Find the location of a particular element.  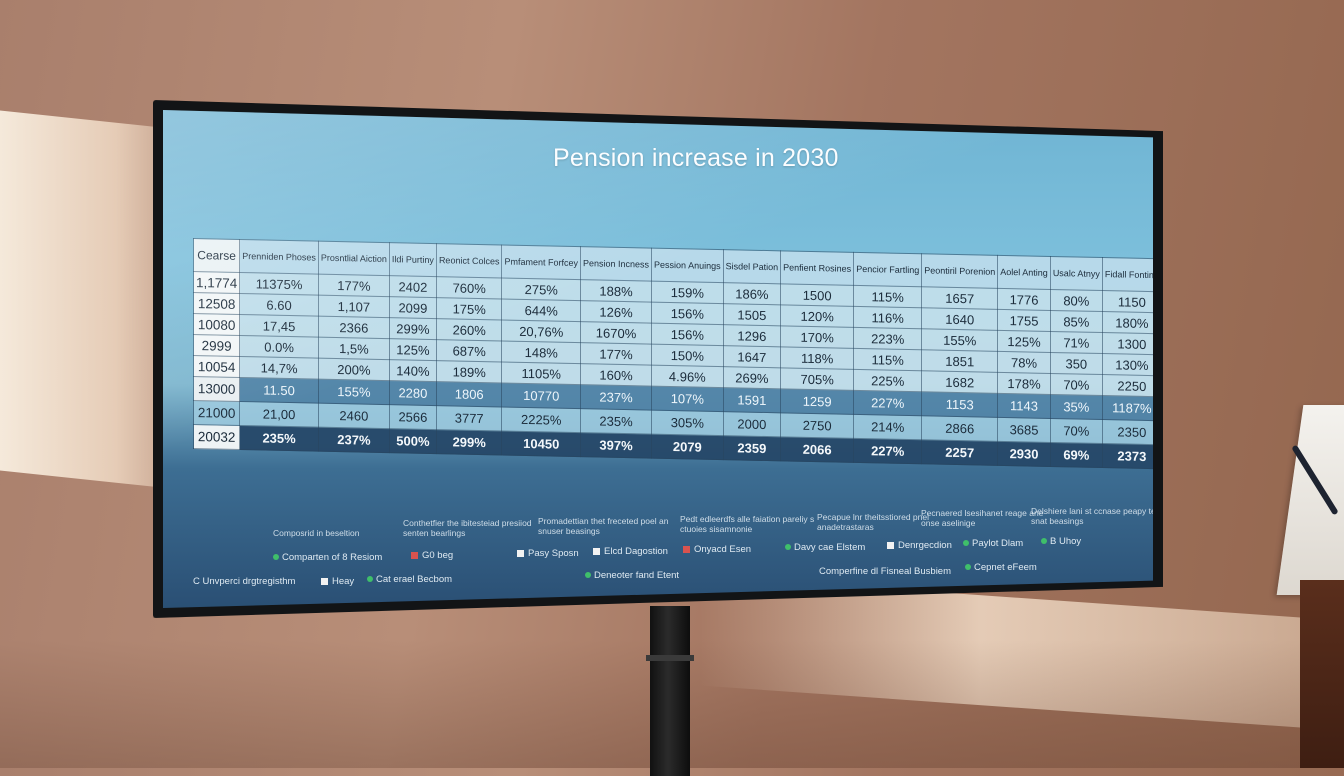

legend-item: Deneoter fand Etent is located at coordinates (632, 575).